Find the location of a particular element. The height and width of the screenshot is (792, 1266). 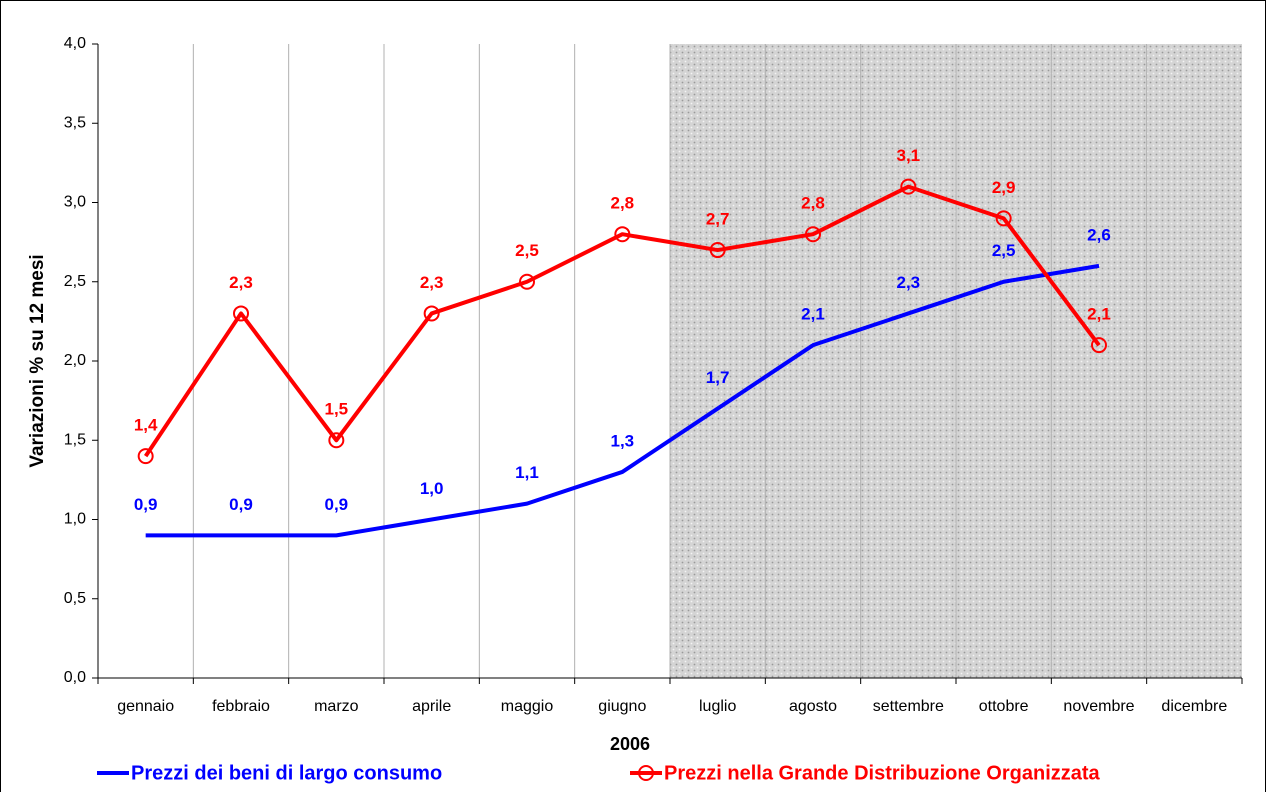

x-tick-label: giugno is located at coordinates (622, 706).